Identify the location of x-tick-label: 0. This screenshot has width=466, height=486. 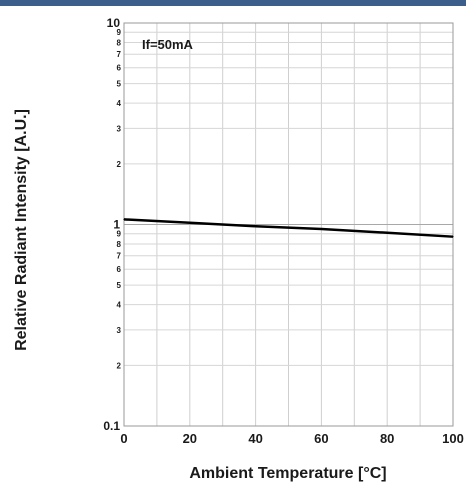
(123, 438).